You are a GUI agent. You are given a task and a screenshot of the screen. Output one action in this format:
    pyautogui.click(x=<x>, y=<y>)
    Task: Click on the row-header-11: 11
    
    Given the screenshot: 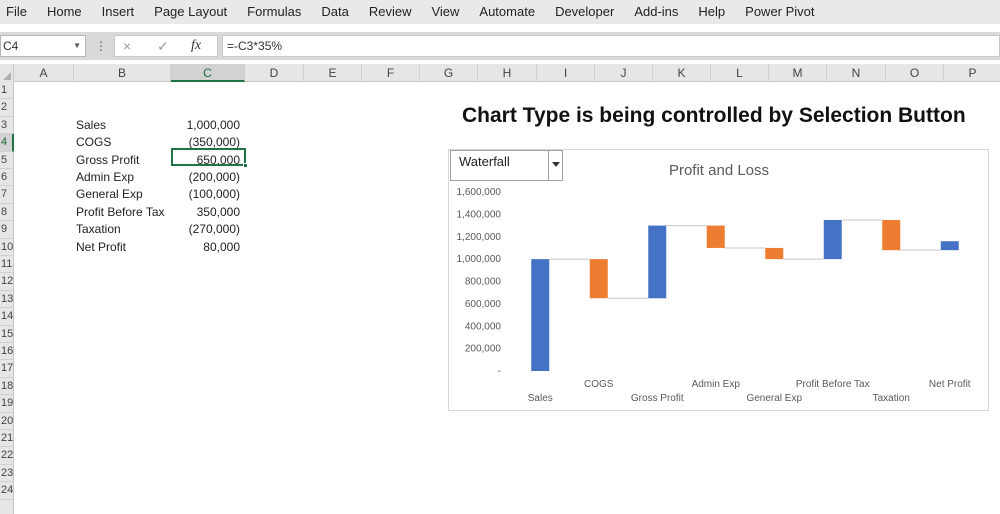 What is the action you would take?
    pyautogui.click(x=7, y=265)
    